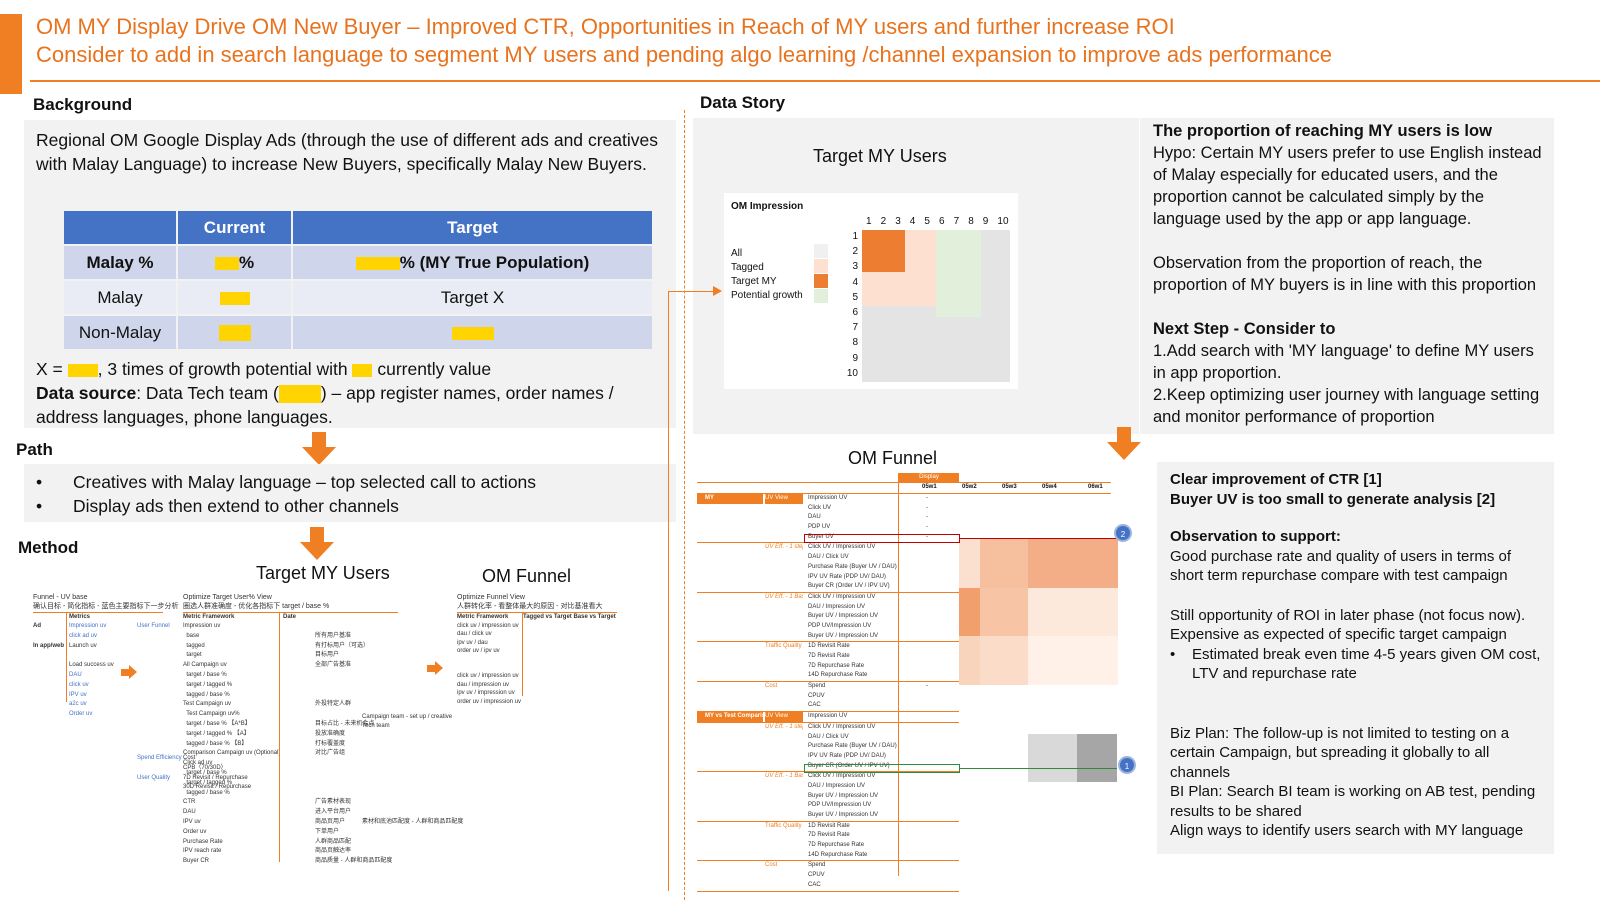 Image resolution: width=1600 pixels, height=903 pixels. I want to click on grid-col-label: 6, so click(942, 221).